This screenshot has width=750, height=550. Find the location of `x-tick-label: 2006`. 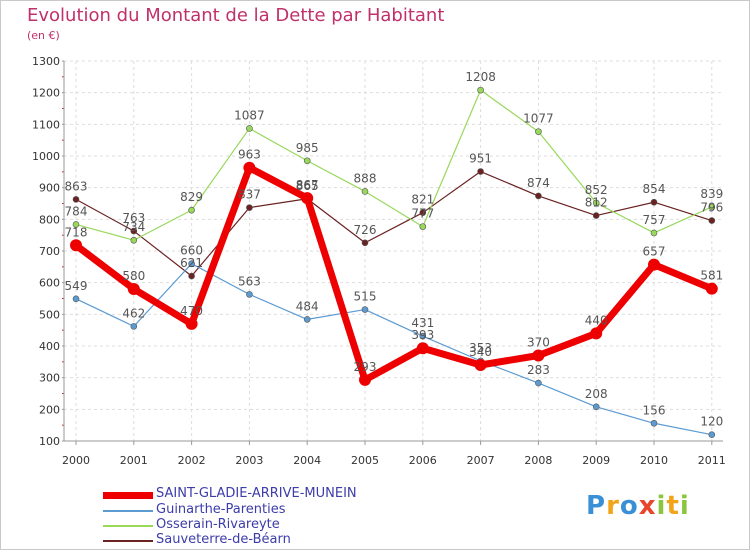

x-tick-label: 2006 is located at coordinates (423, 460).